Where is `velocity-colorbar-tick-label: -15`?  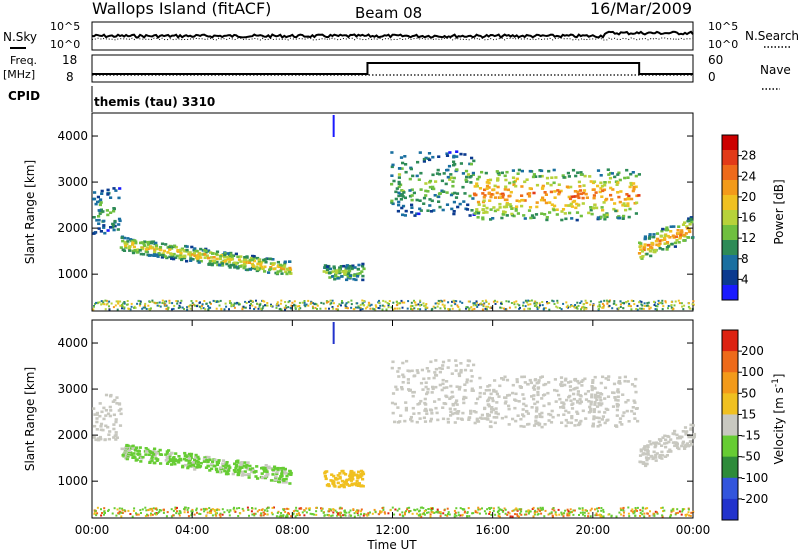
velocity-colorbar-tick-label: -15 is located at coordinates (751, 436).